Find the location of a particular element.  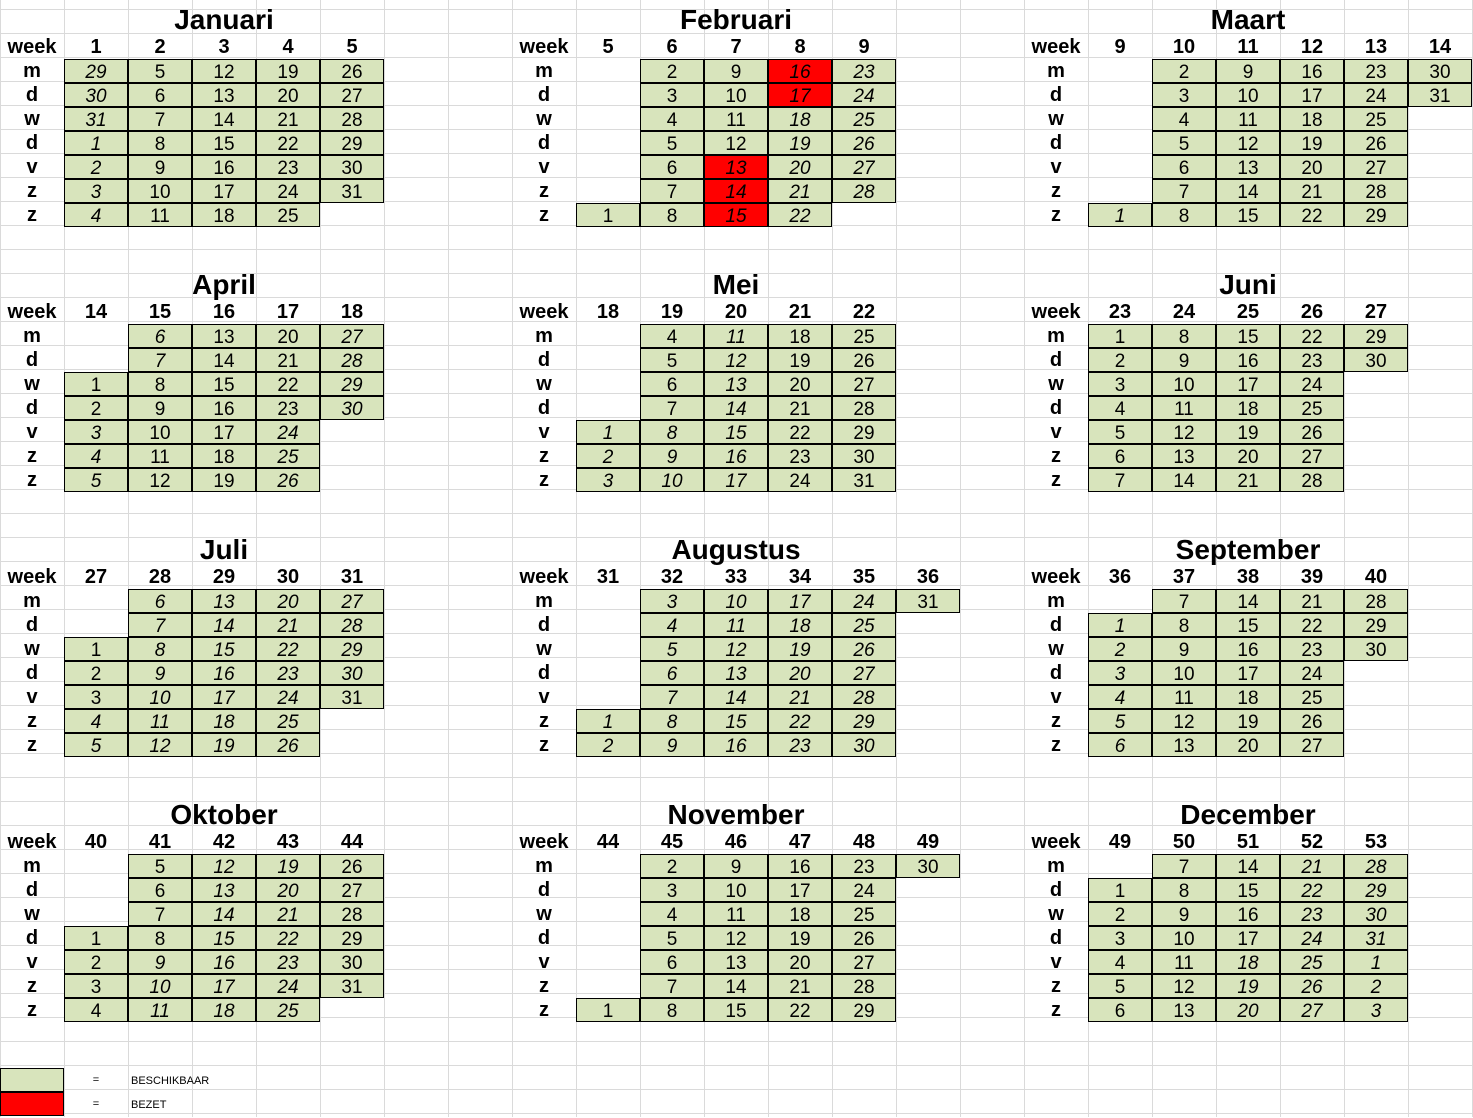

day-cell-available: 2 is located at coordinates (96, 962).